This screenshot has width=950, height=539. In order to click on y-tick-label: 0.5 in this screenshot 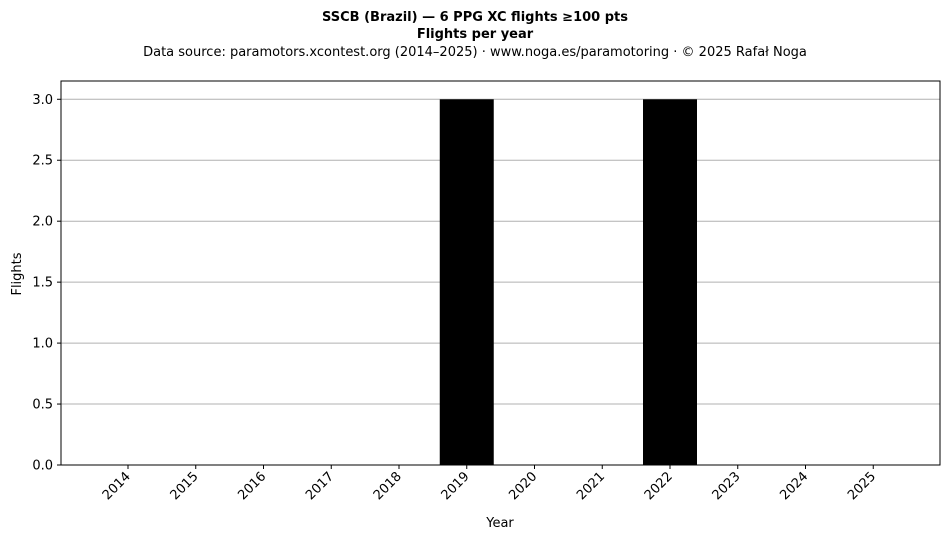, I will do `click(42, 405)`.